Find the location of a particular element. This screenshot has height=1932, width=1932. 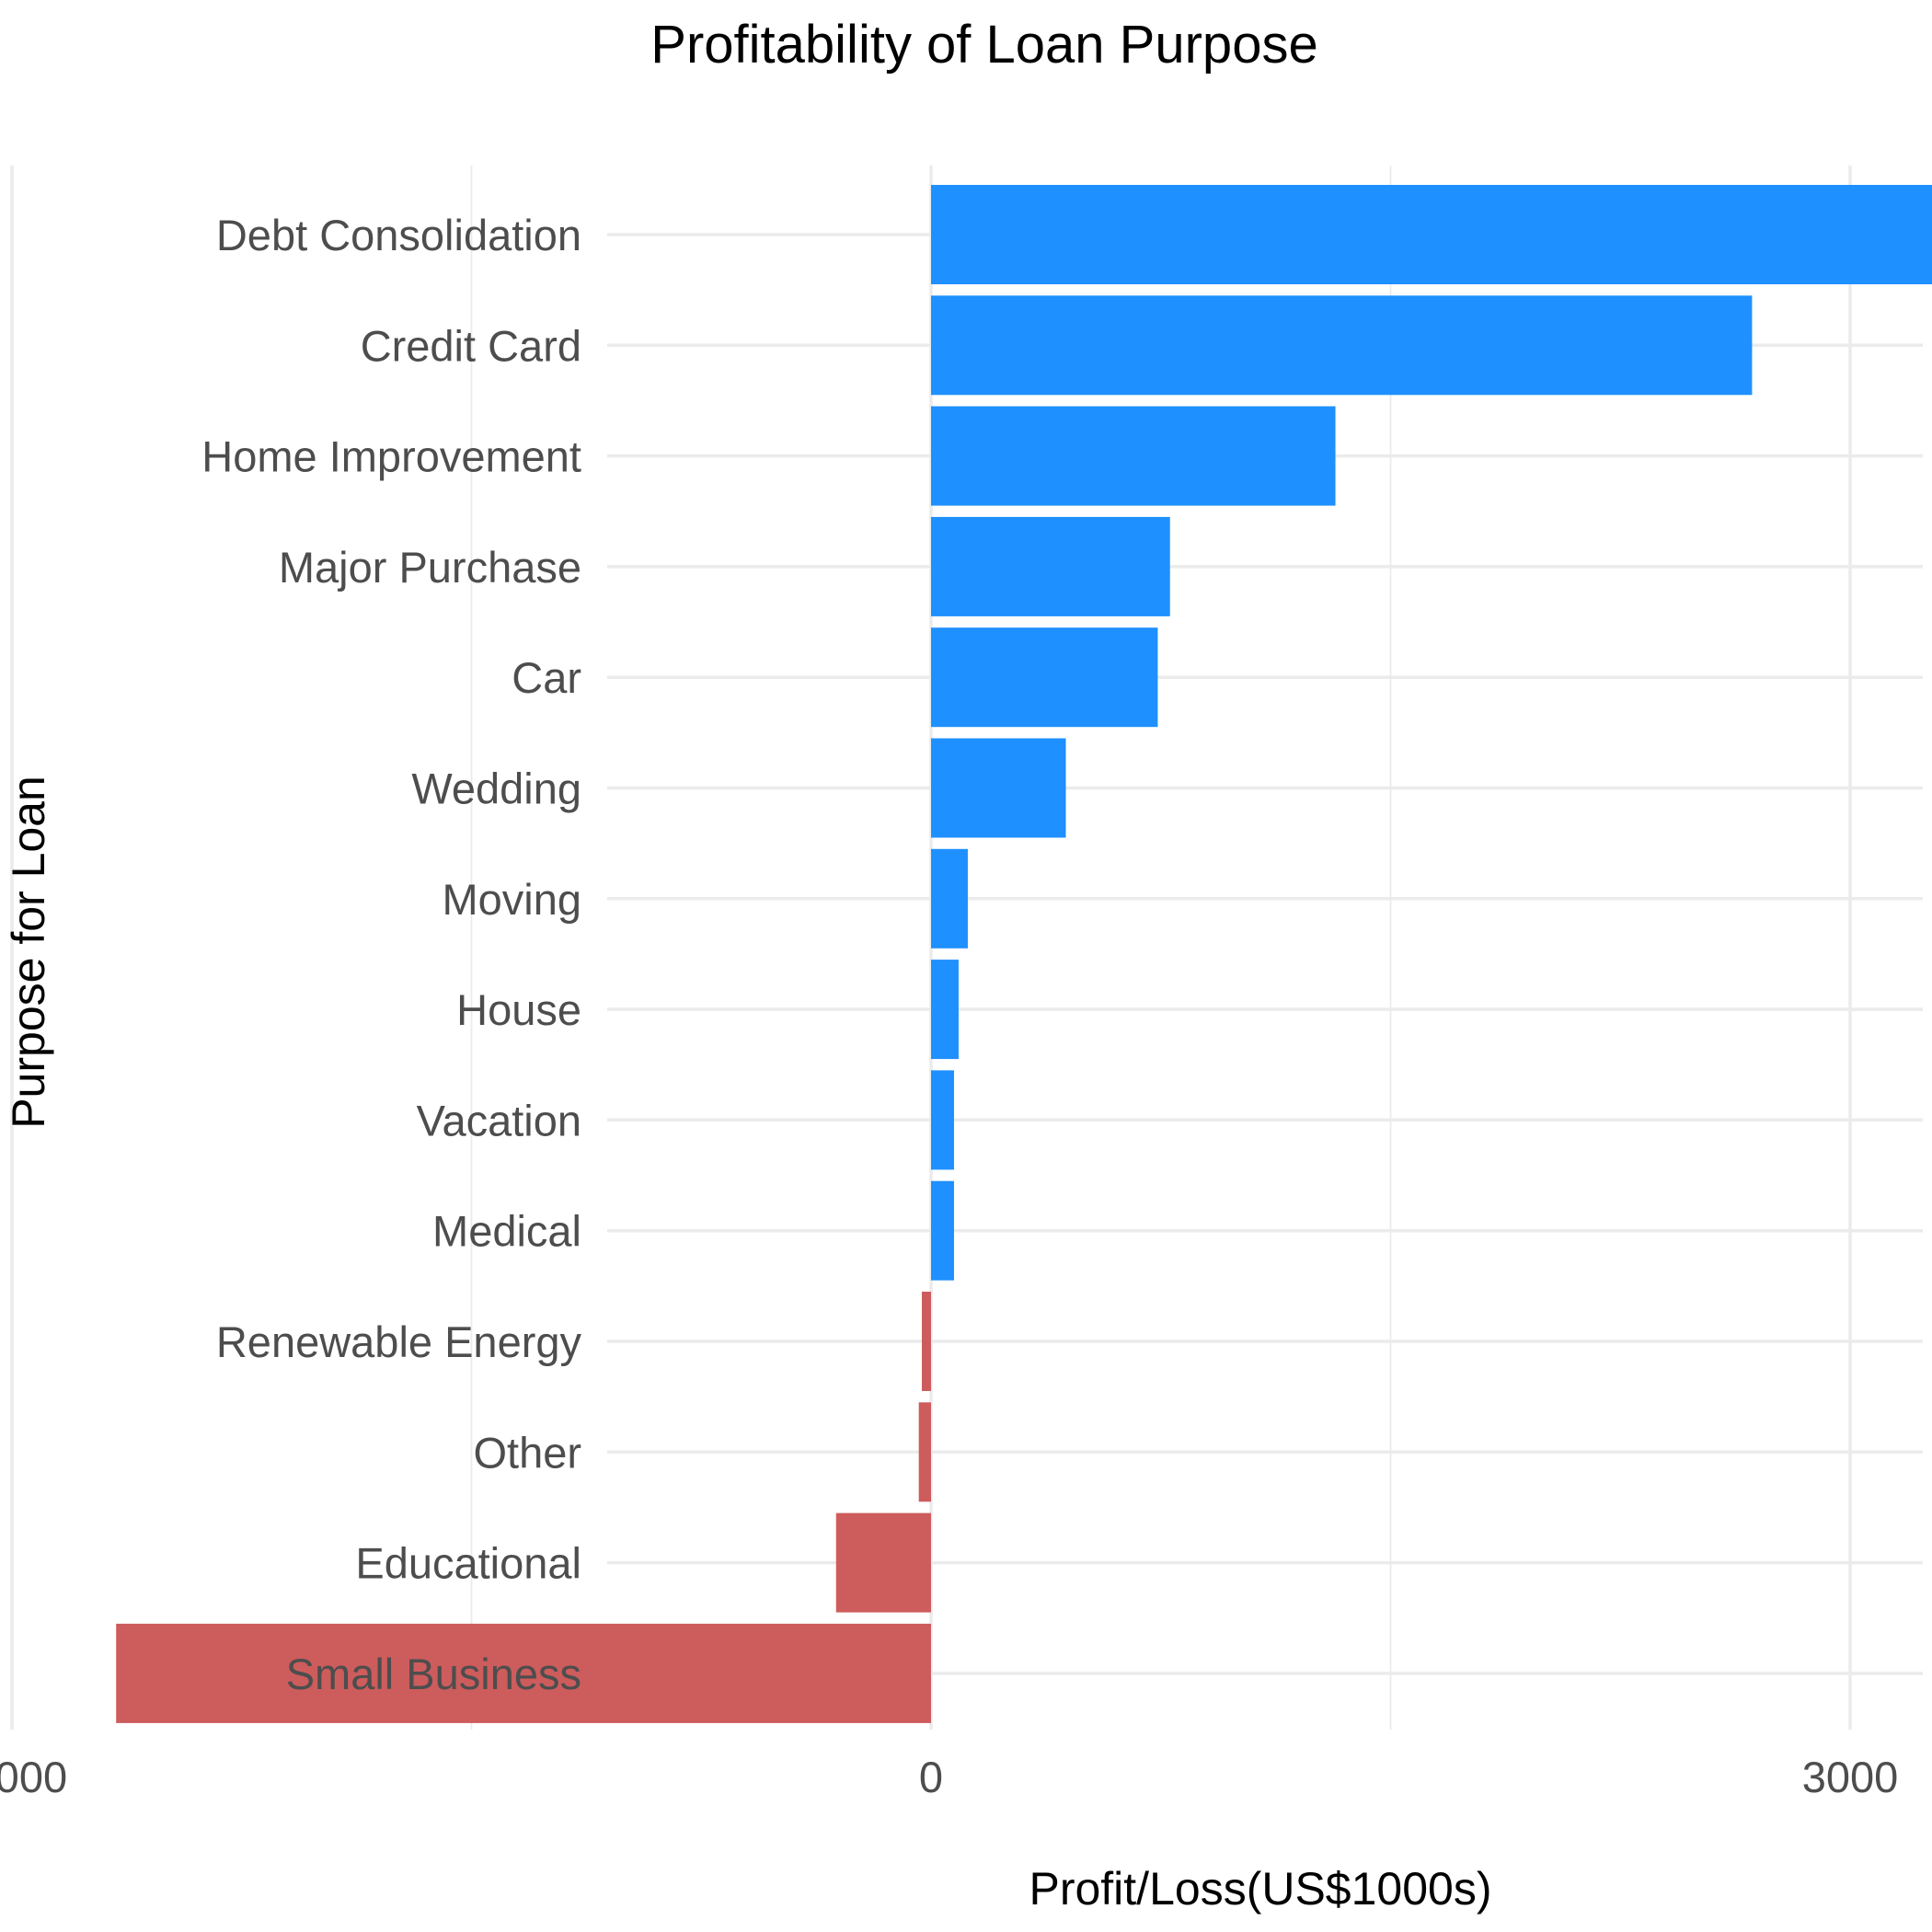

category-label: Home Improvement is located at coordinates (391, 456).